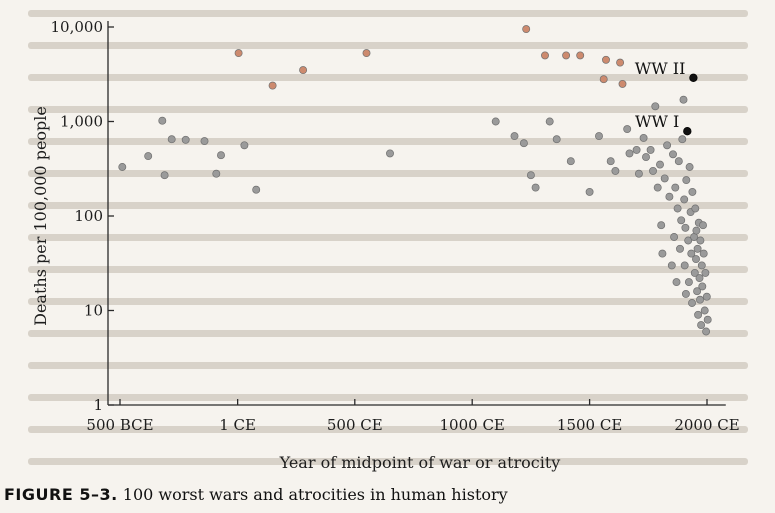 Image resolution: width=775 pixels, height=513 pixels. I want to click on y-tick-label: 10, so click(93, 311).